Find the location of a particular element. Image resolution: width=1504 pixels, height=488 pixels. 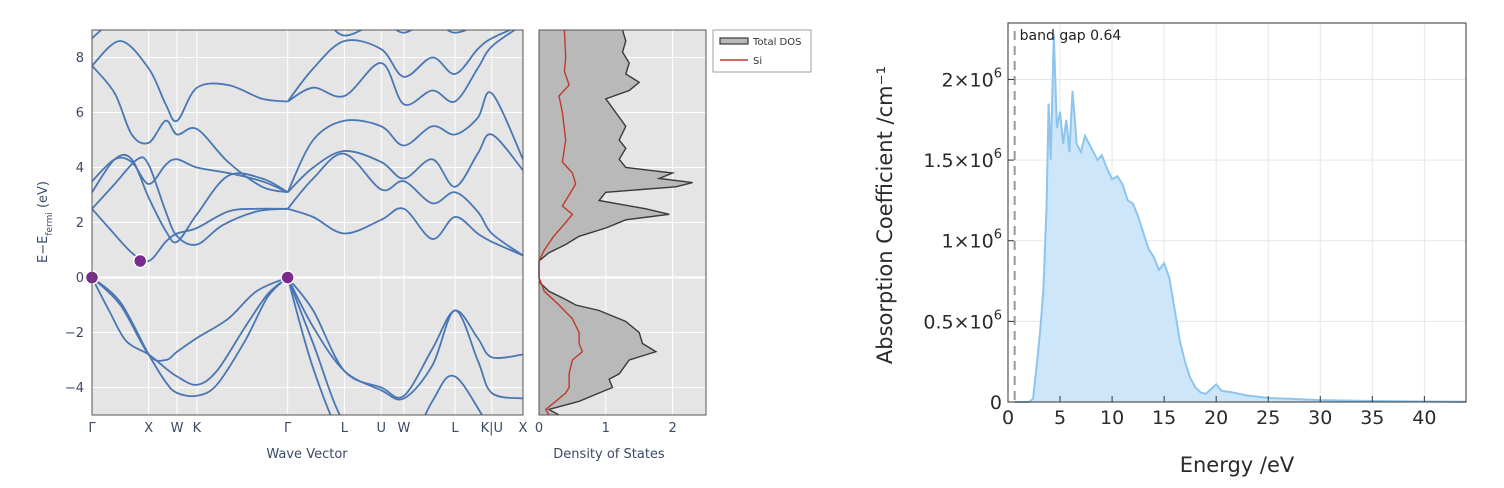

band-y-tick-label: 0 is located at coordinates (80, 278).